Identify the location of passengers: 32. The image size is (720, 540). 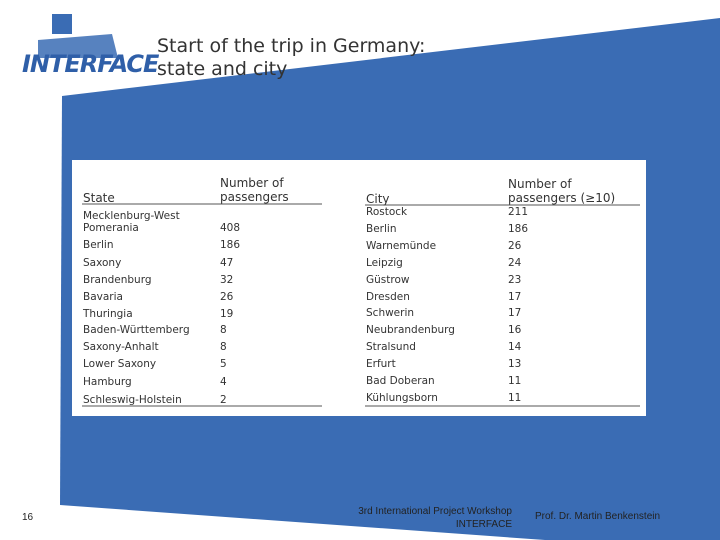
(227, 280).